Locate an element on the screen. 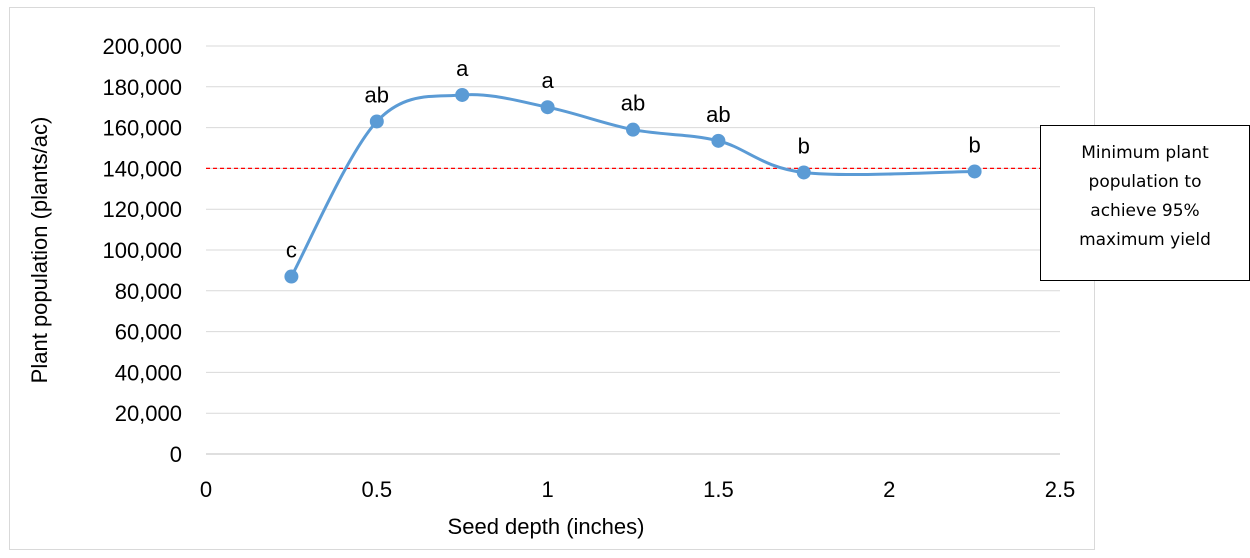 This screenshot has width=1250, height=558. y-tick-label: 80,000 is located at coordinates (148, 291).